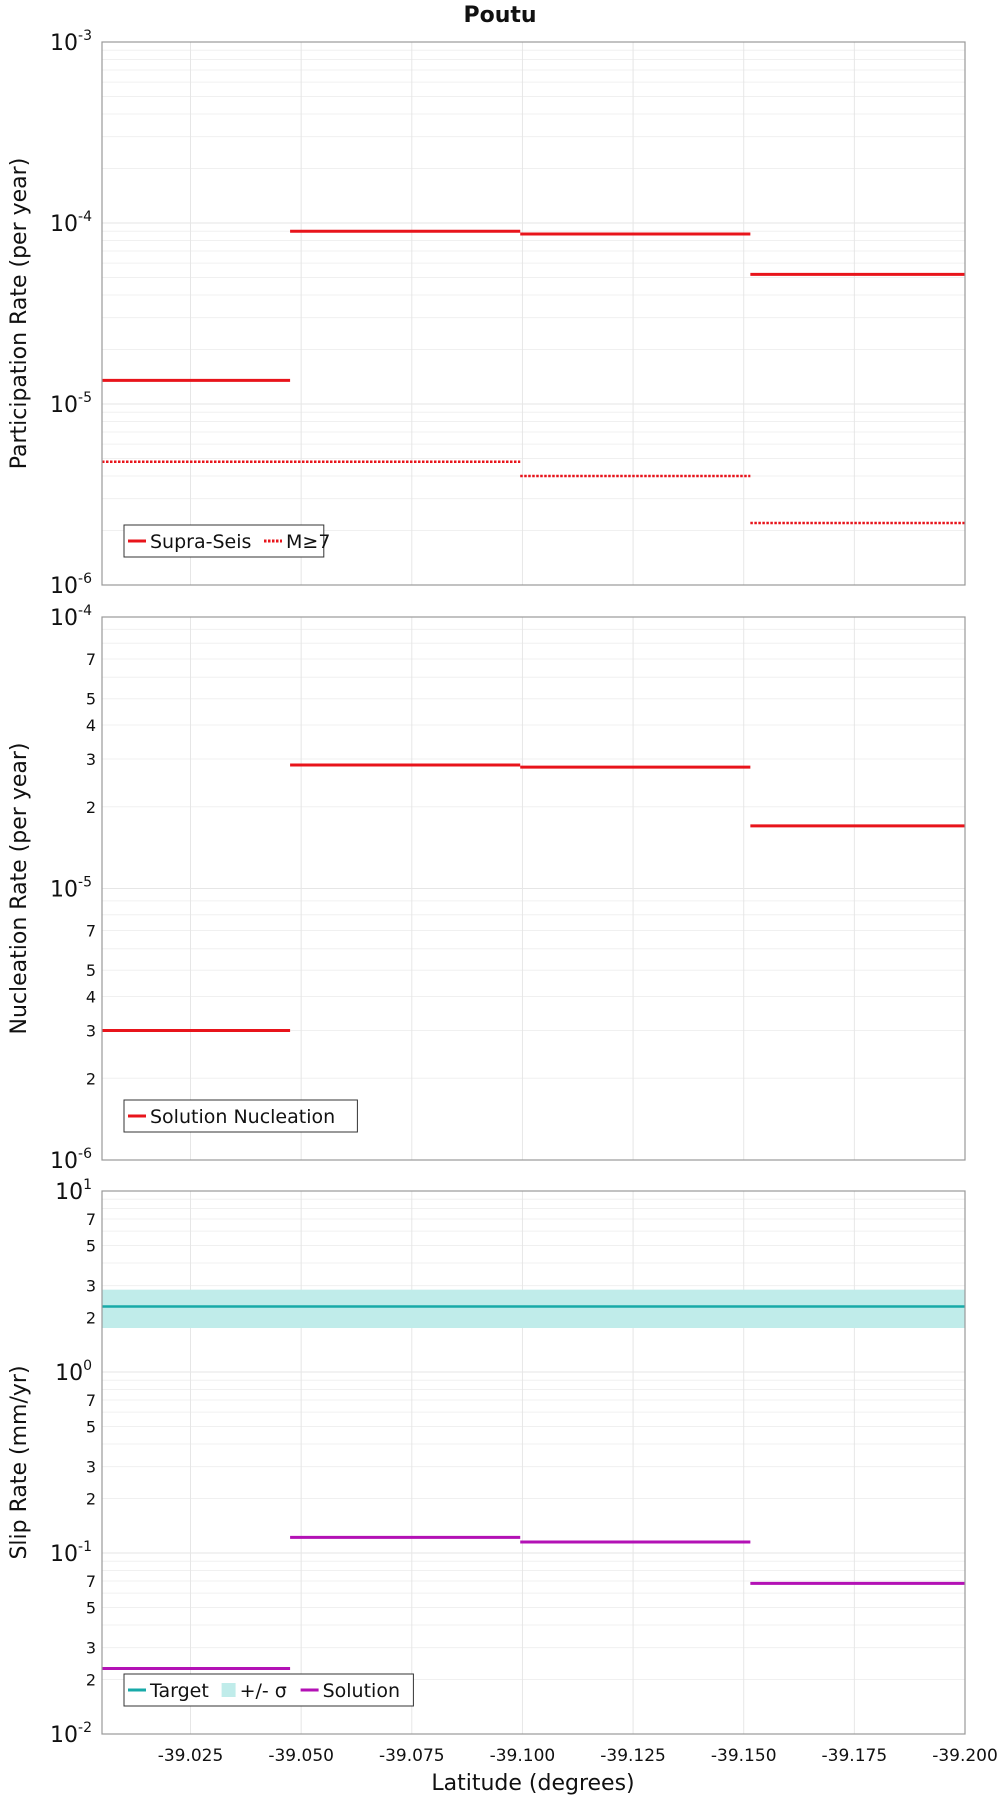 Image resolution: width=1000 pixels, height=1800 pixels. Describe the element at coordinates (263, 1691) in the screenshot. I see `legend-label: +/- σ` at that location.